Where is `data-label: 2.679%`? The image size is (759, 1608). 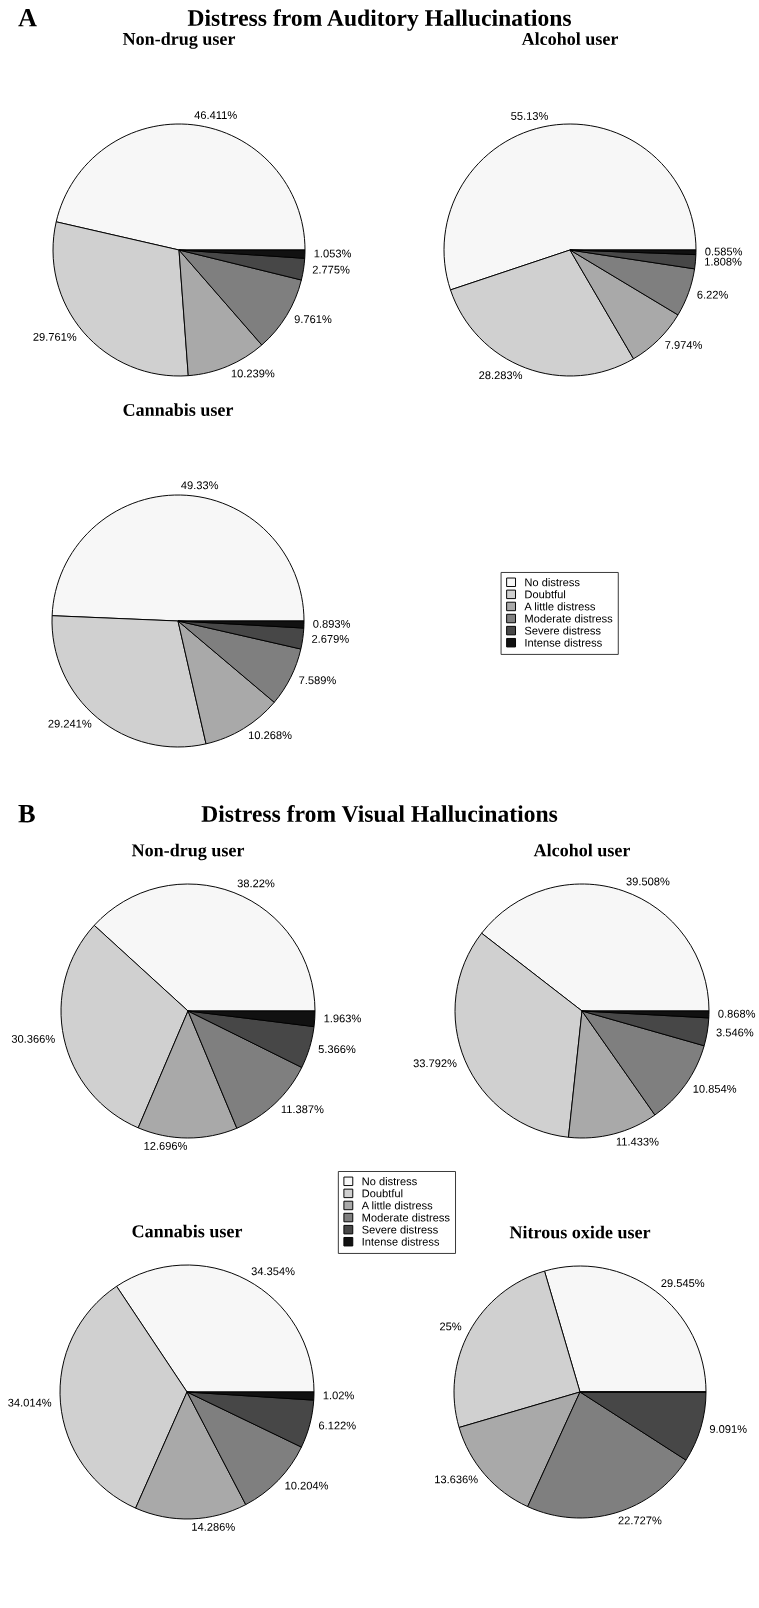 data-label: 2.679% is located at coordinates (330, 638).